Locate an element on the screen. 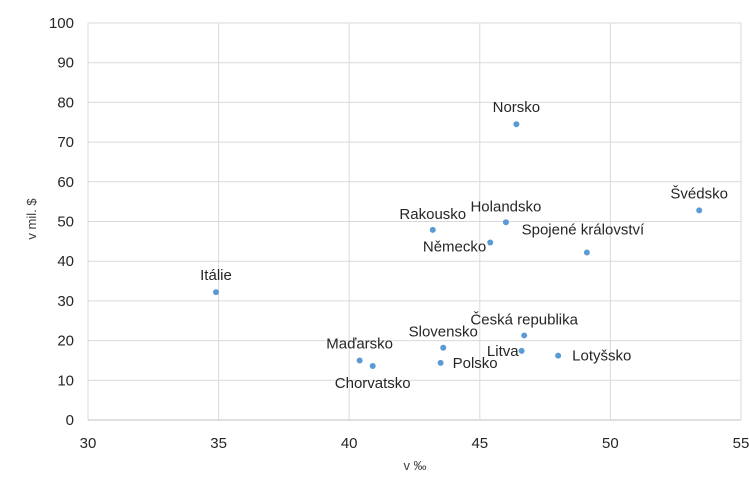 Image resolution: width=749 pixels, height=491 pixels. x-tick-label: 40 is located at coordinates (349, 443).